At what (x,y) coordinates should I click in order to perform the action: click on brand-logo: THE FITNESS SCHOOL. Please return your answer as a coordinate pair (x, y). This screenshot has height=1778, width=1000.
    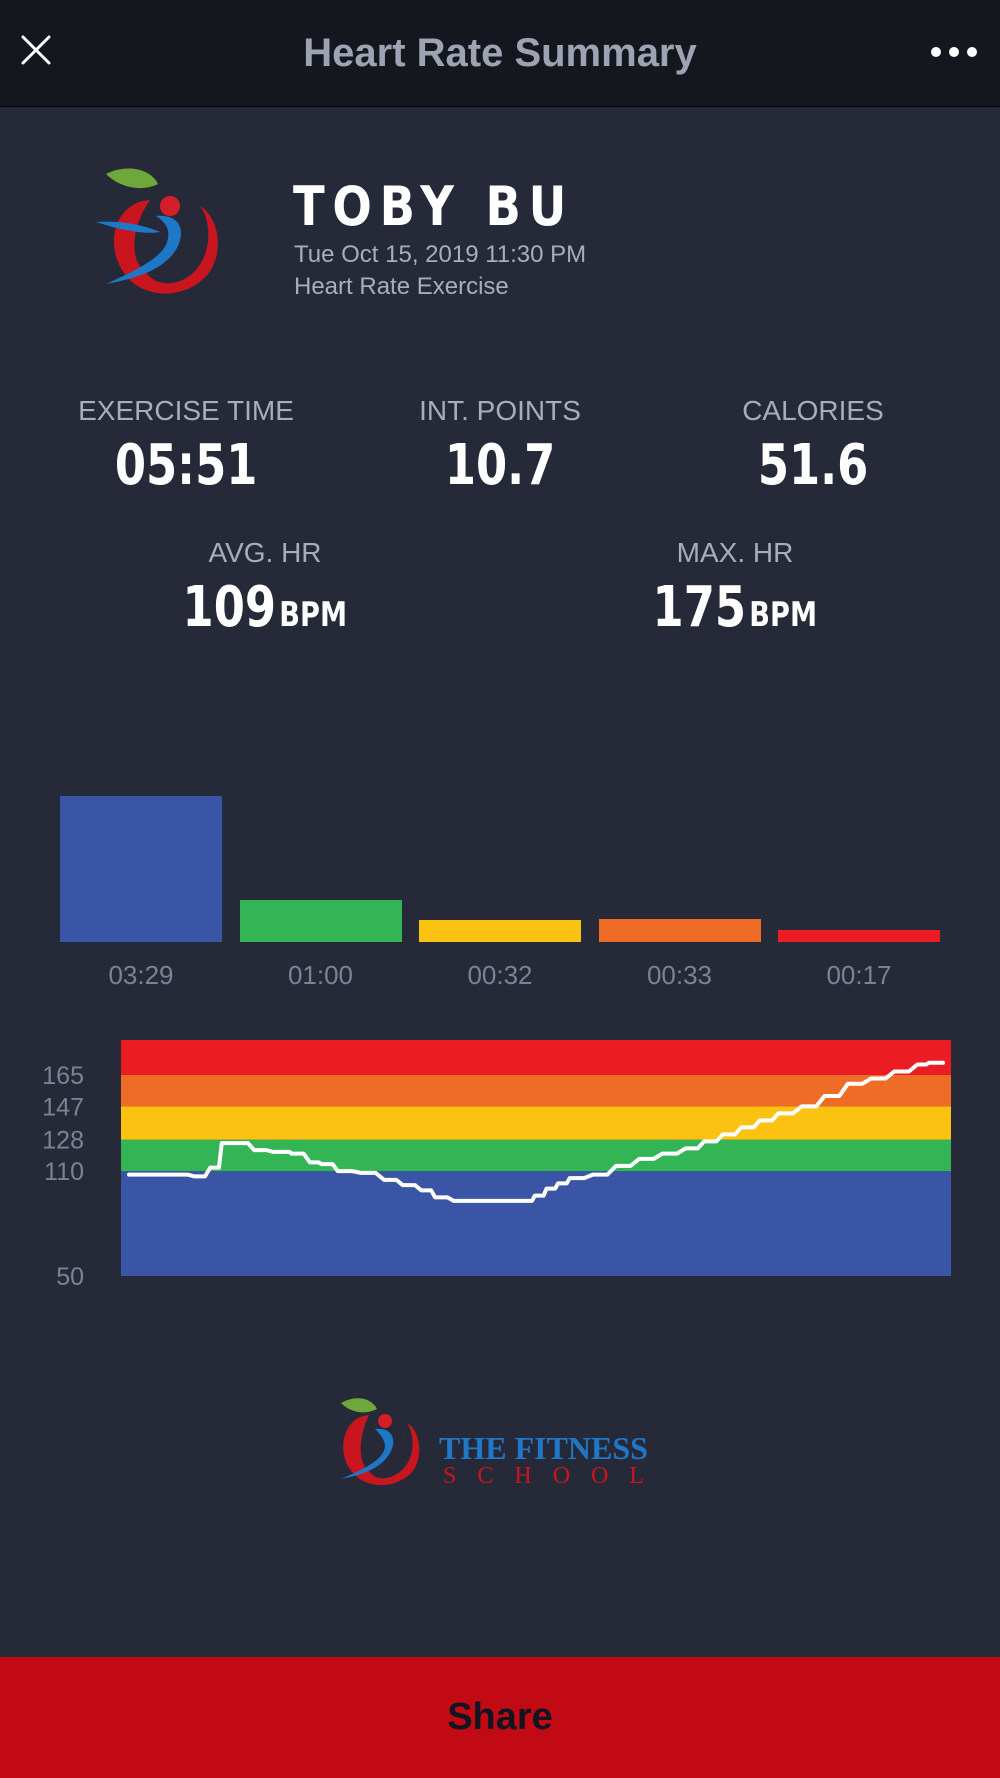
    Looking at the image, I should click on (500, 1445).